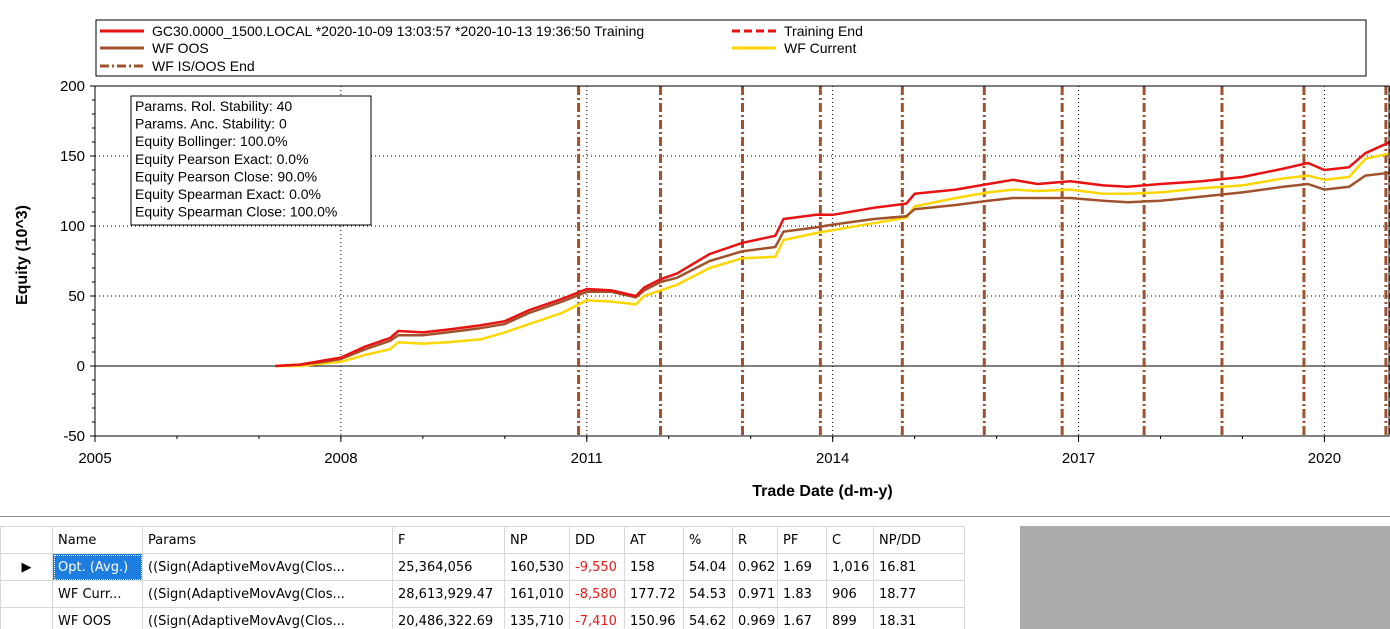 This screenshot has height=629, width=1390. What do you see at coordinates (203, 66) in the screenshot?
I see `legend-label: WF IS/OOS End` at bounding box center [203, 66].